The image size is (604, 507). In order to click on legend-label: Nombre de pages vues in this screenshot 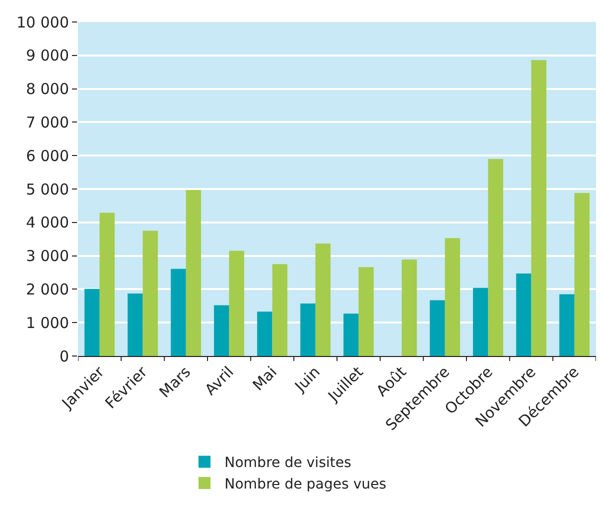, I will do `click(305, 484)`.